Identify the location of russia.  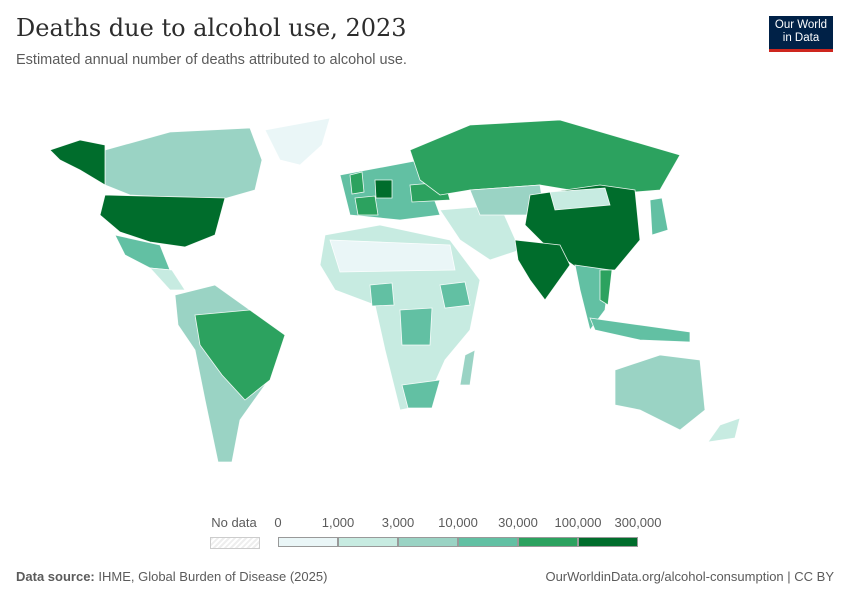
(545, 157).